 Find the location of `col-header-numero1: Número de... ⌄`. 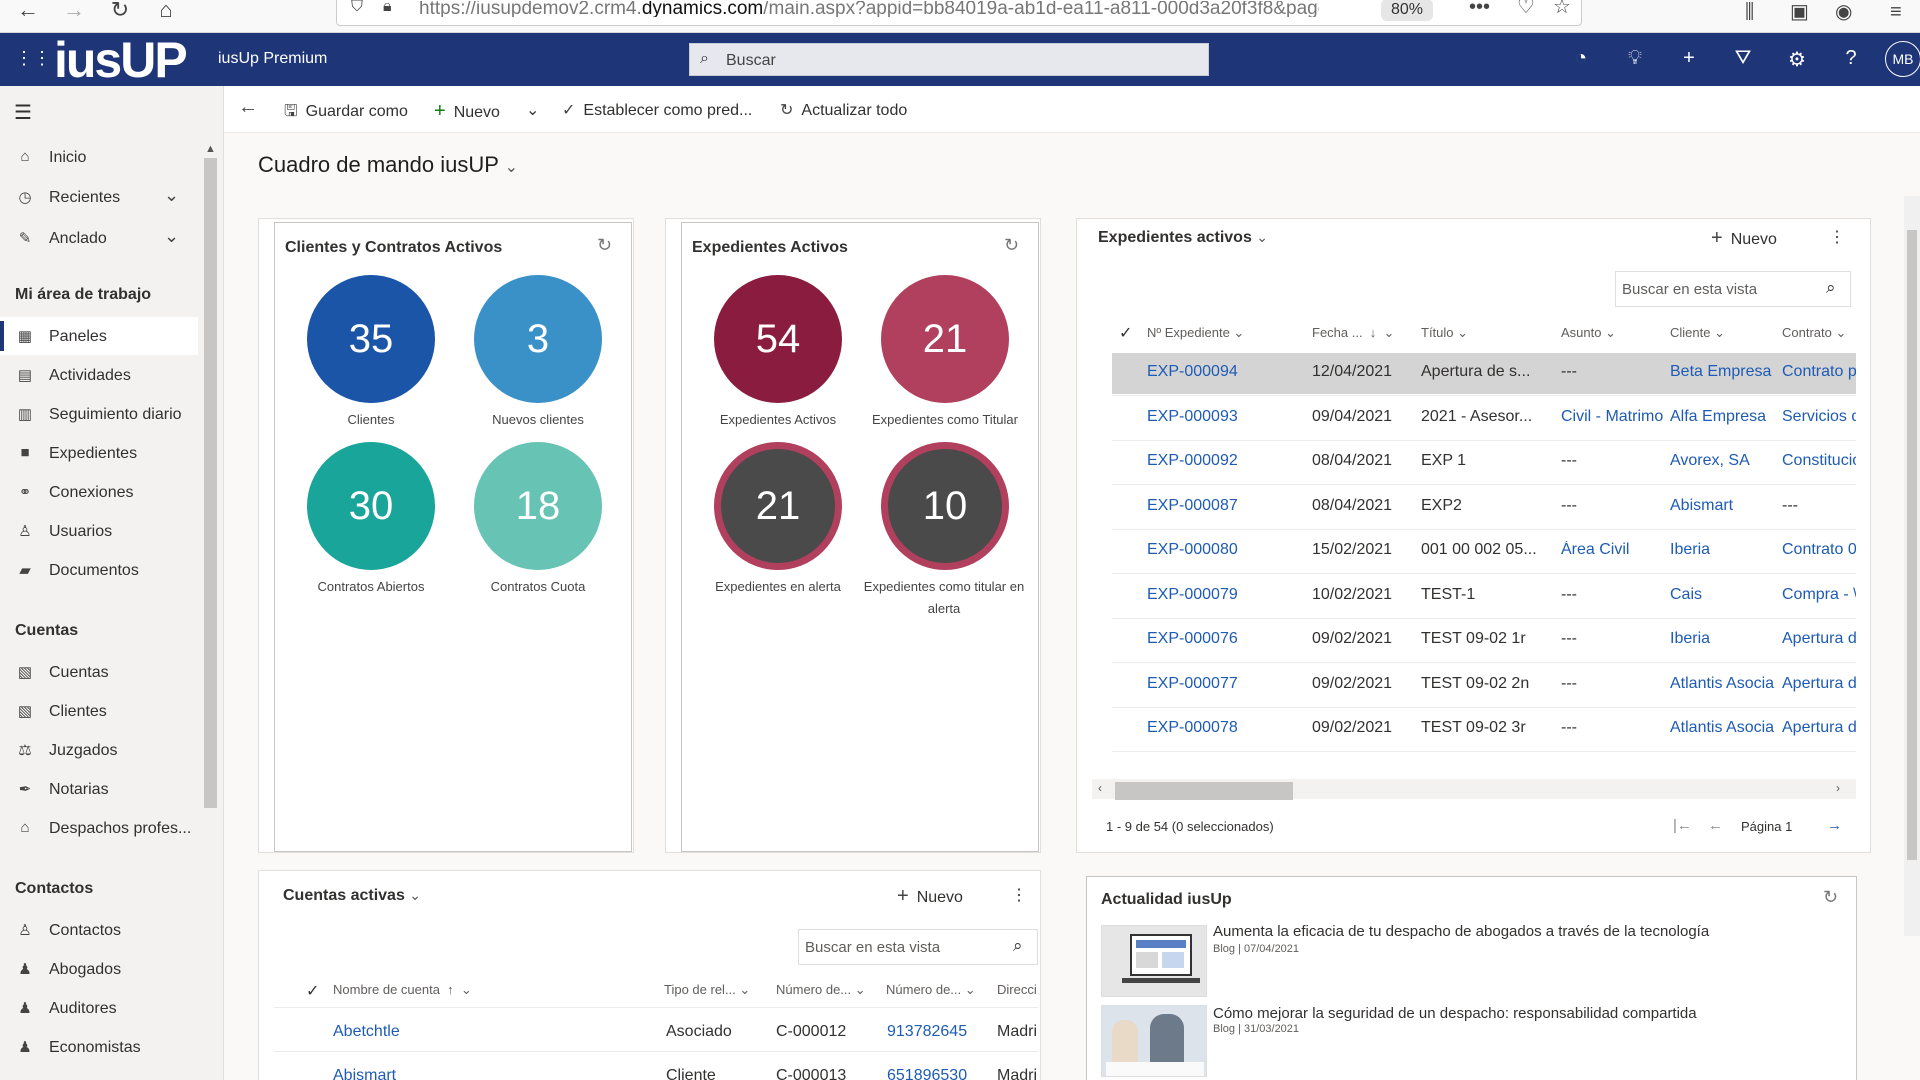

col-header-numero1: Número de... ⌄ is located at coordinates (821, 989).